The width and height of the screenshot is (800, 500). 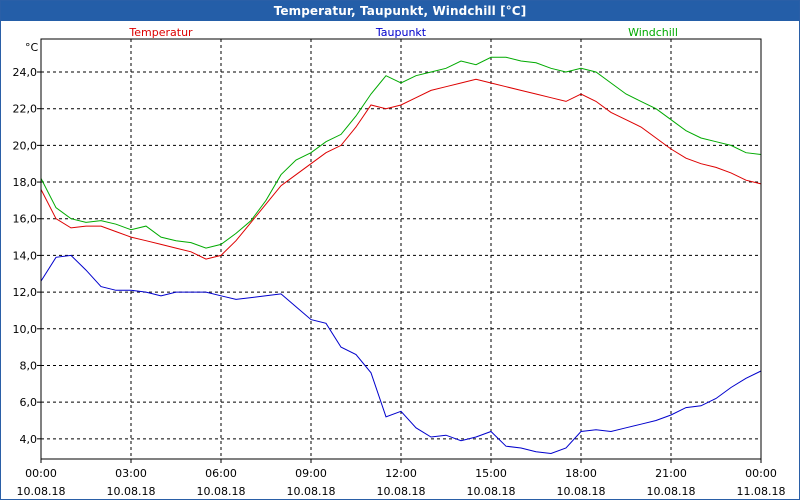 What do you see at coordinates (25, 182) in the screenshot?
I see `y-tick-label: 18,0` at bounding box center [25, 182].